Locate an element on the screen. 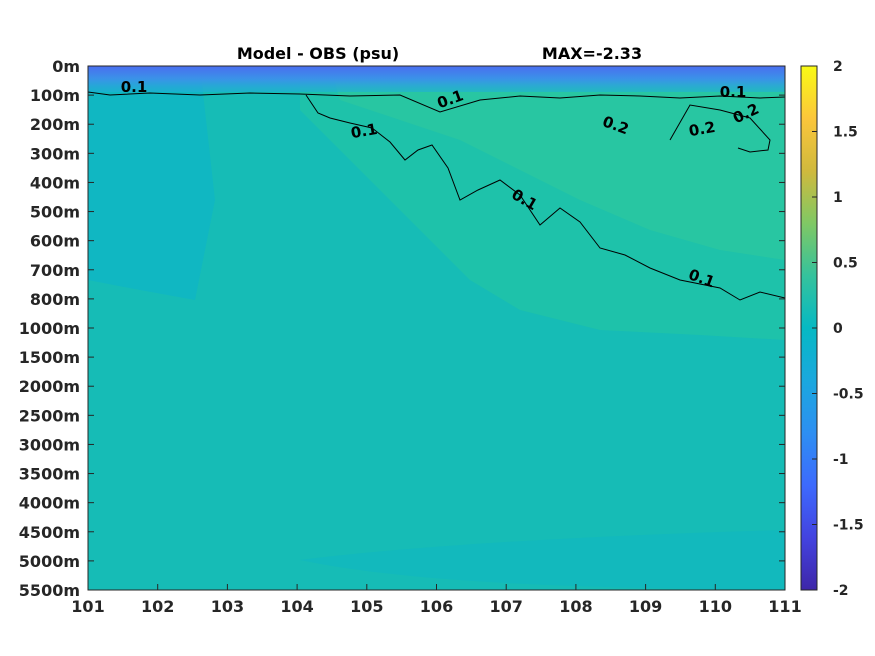 This screenshot has width=875, height=656. y-tick-label: 3500m is located at coordinates (49, 474).